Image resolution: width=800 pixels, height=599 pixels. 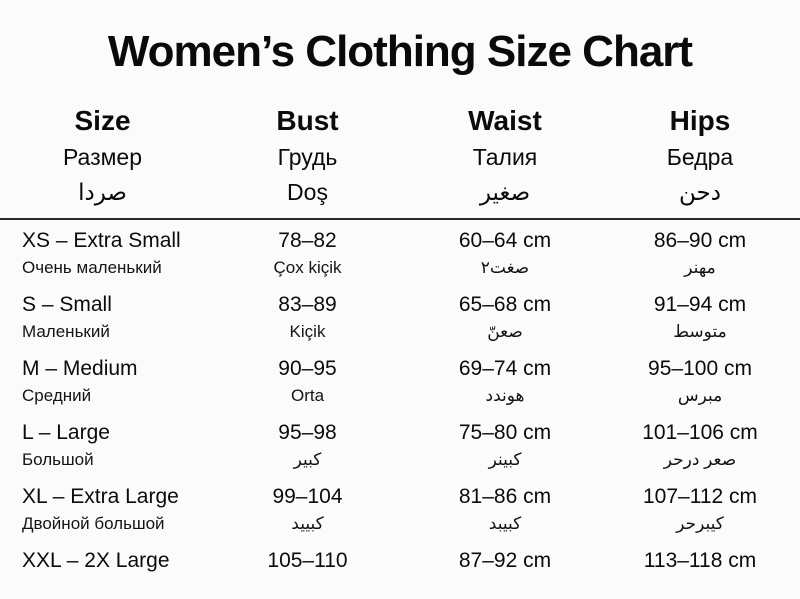 I want to click on size-cell: M – Medium Средний, so click(x=102, y=381).